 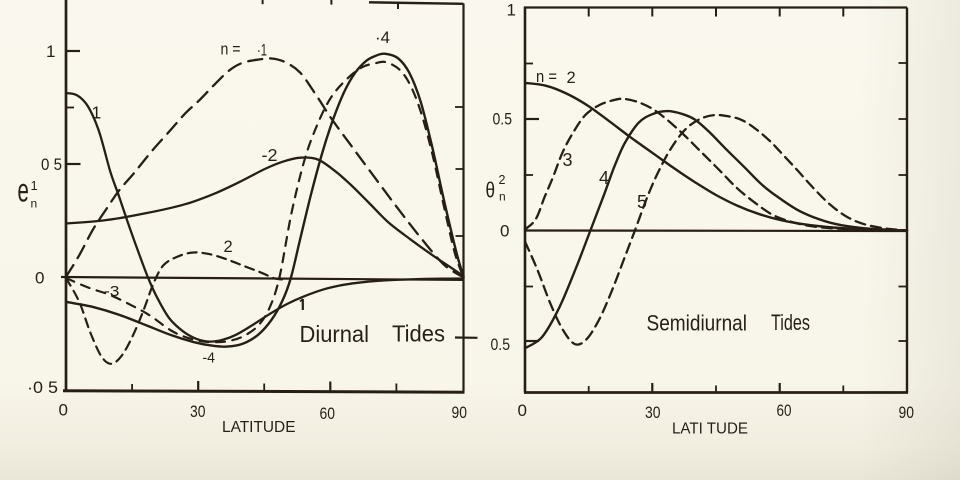 What do you see at coordinates (259, 427) in the screenshot?
I see `svg-text: LATITUDE` at bounding box center [259, 427].